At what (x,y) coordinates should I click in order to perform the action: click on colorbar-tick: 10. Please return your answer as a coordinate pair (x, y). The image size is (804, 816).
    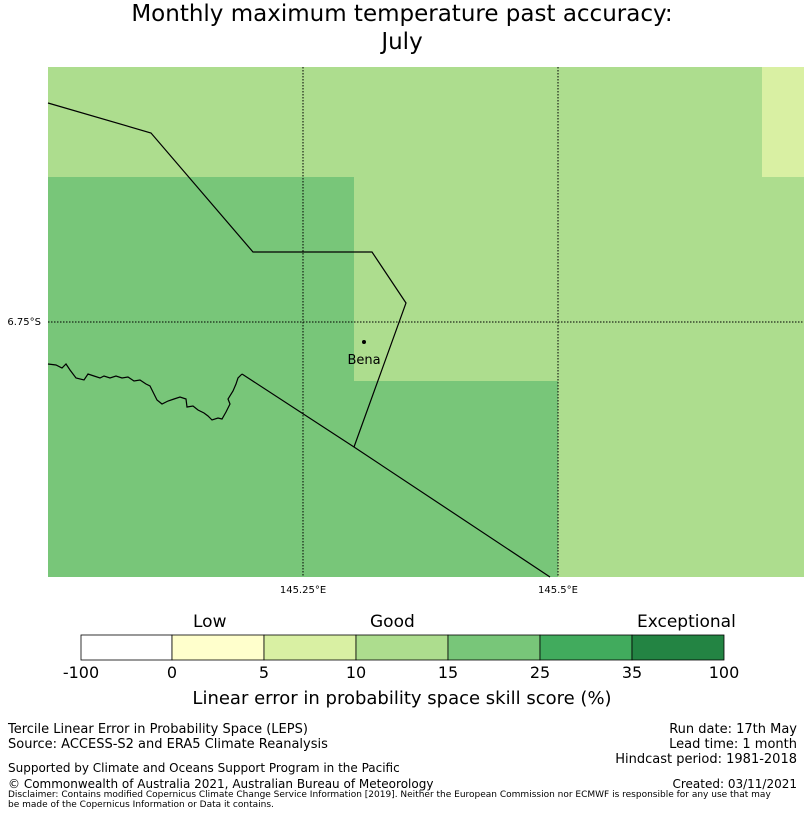
    Looking at the image, I should click on (356, 672).